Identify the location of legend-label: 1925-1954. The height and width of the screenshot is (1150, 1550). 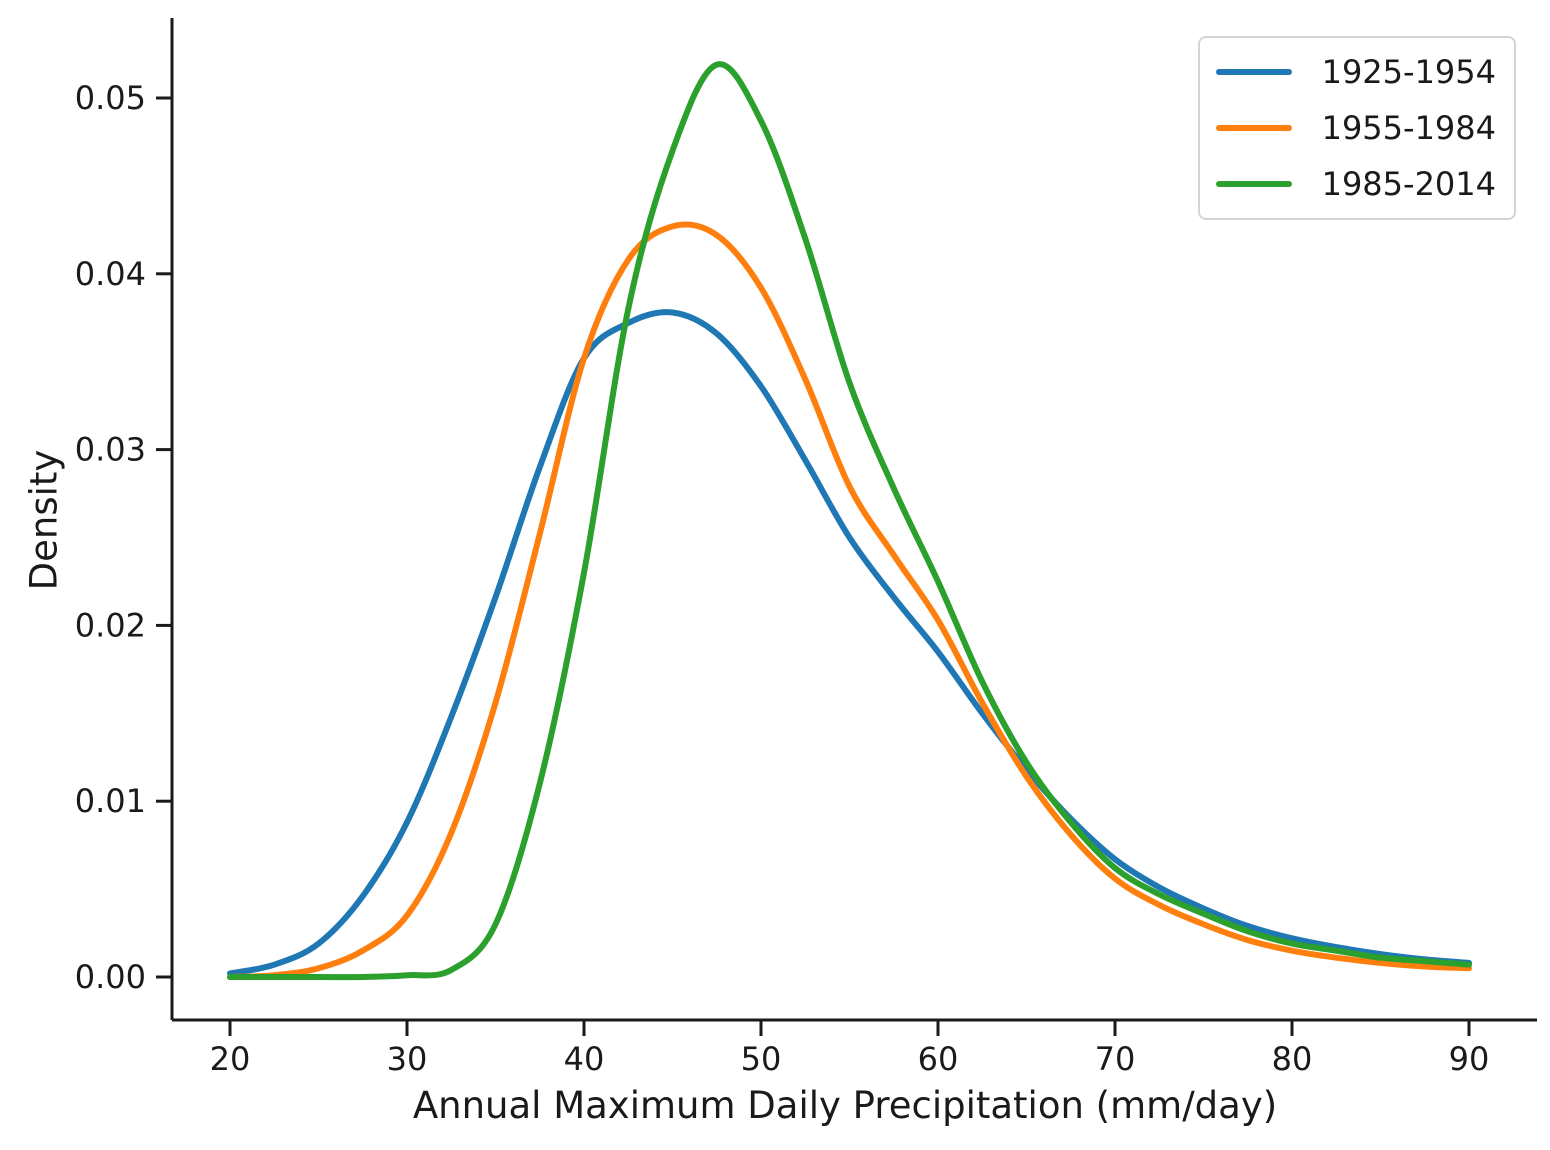
(1408, 72).